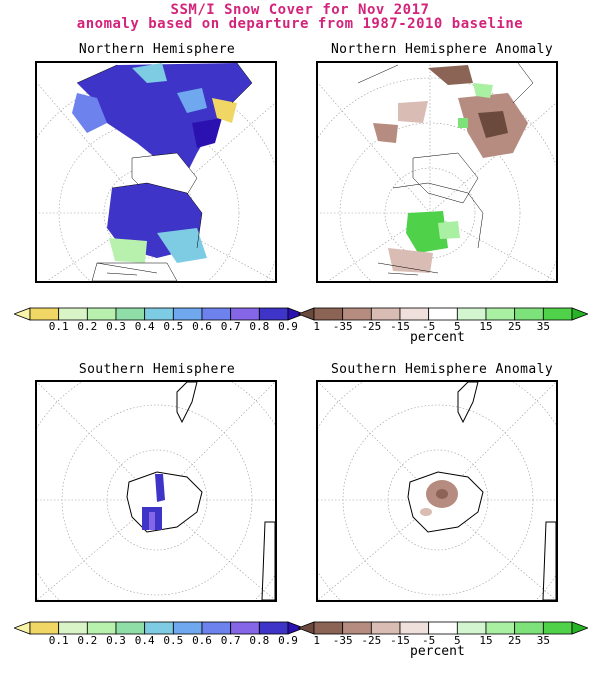 Image resolution: width=600 pixels, height=700 pixels. I want to click on cover-top-tick-label: 0.4, so click(144, 326).